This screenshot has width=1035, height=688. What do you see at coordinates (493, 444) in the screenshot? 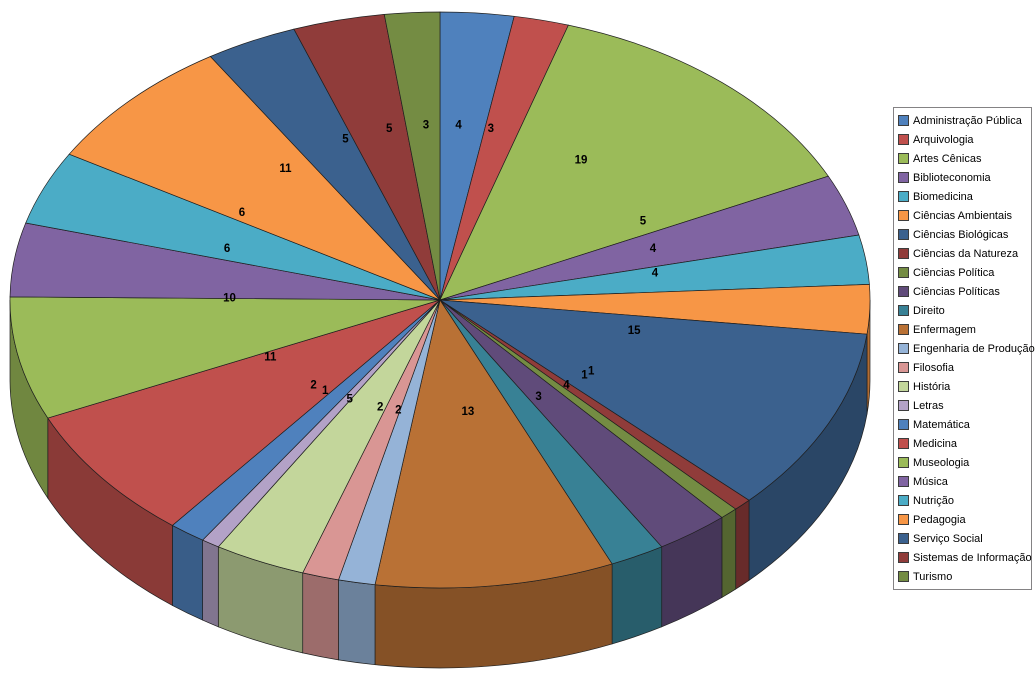
I see `pie-slice: Enfermagem: 13` at bounding box center [493, 444].